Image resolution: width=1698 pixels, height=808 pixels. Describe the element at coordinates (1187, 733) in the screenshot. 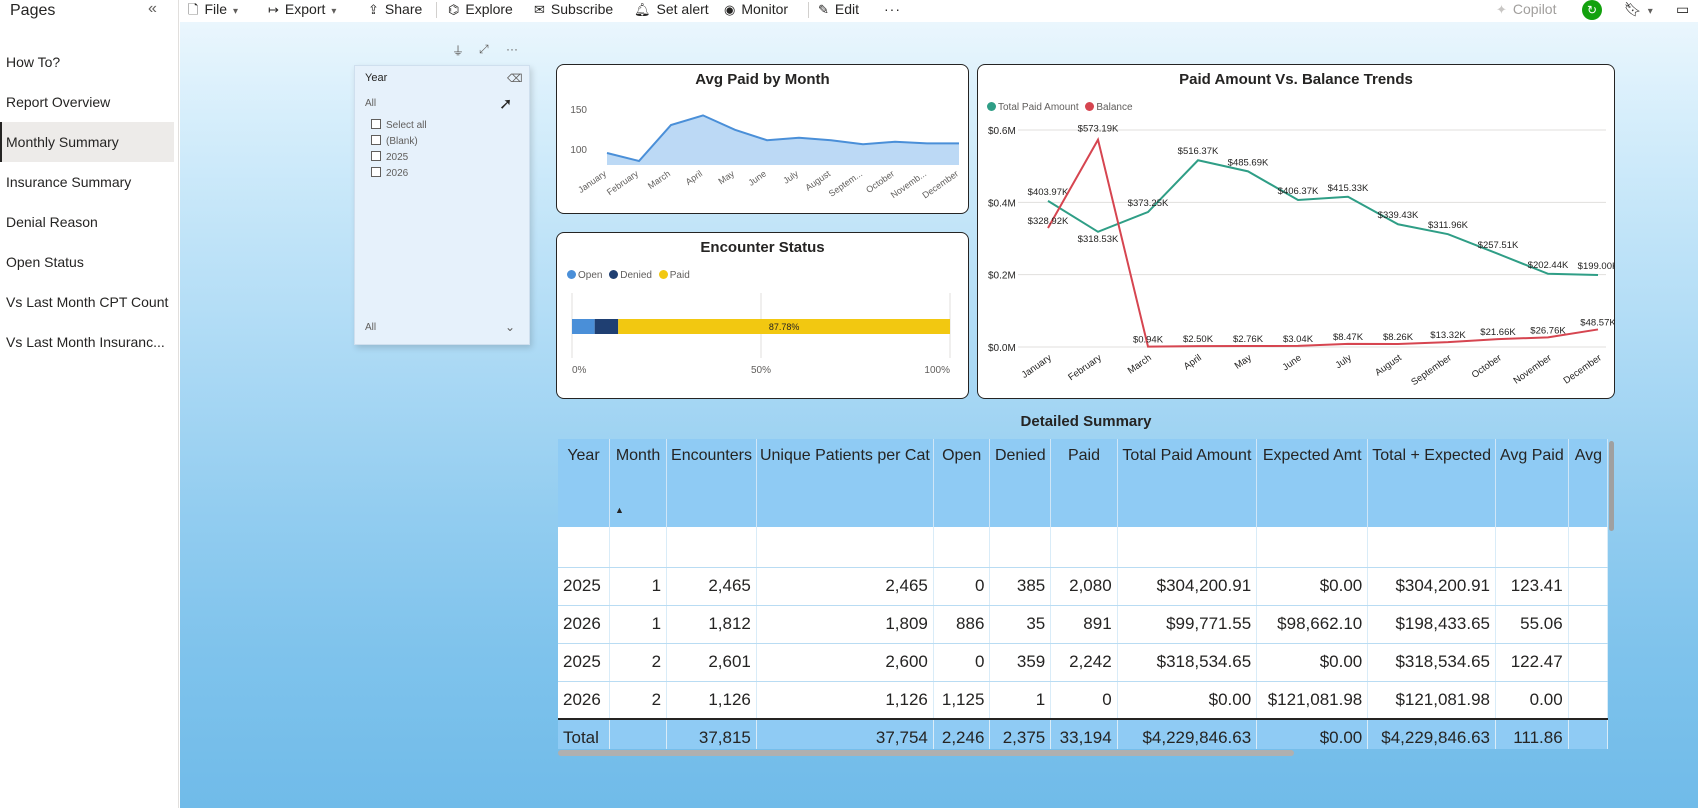

I see `table-cell: $4,229,846.63` at that location.